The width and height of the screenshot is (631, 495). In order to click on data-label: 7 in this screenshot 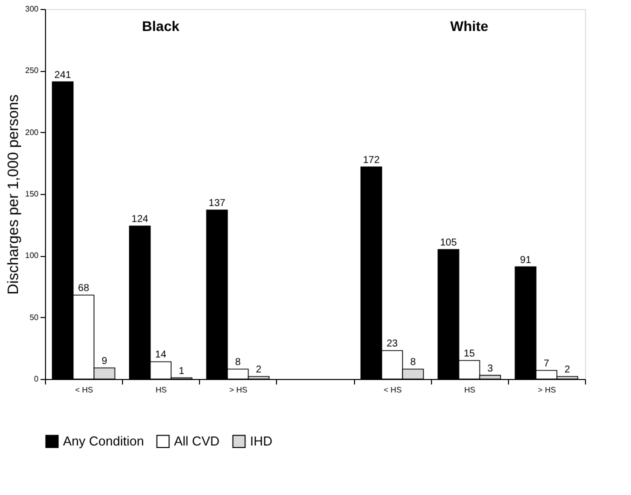, I will do `click(547, 364)`.